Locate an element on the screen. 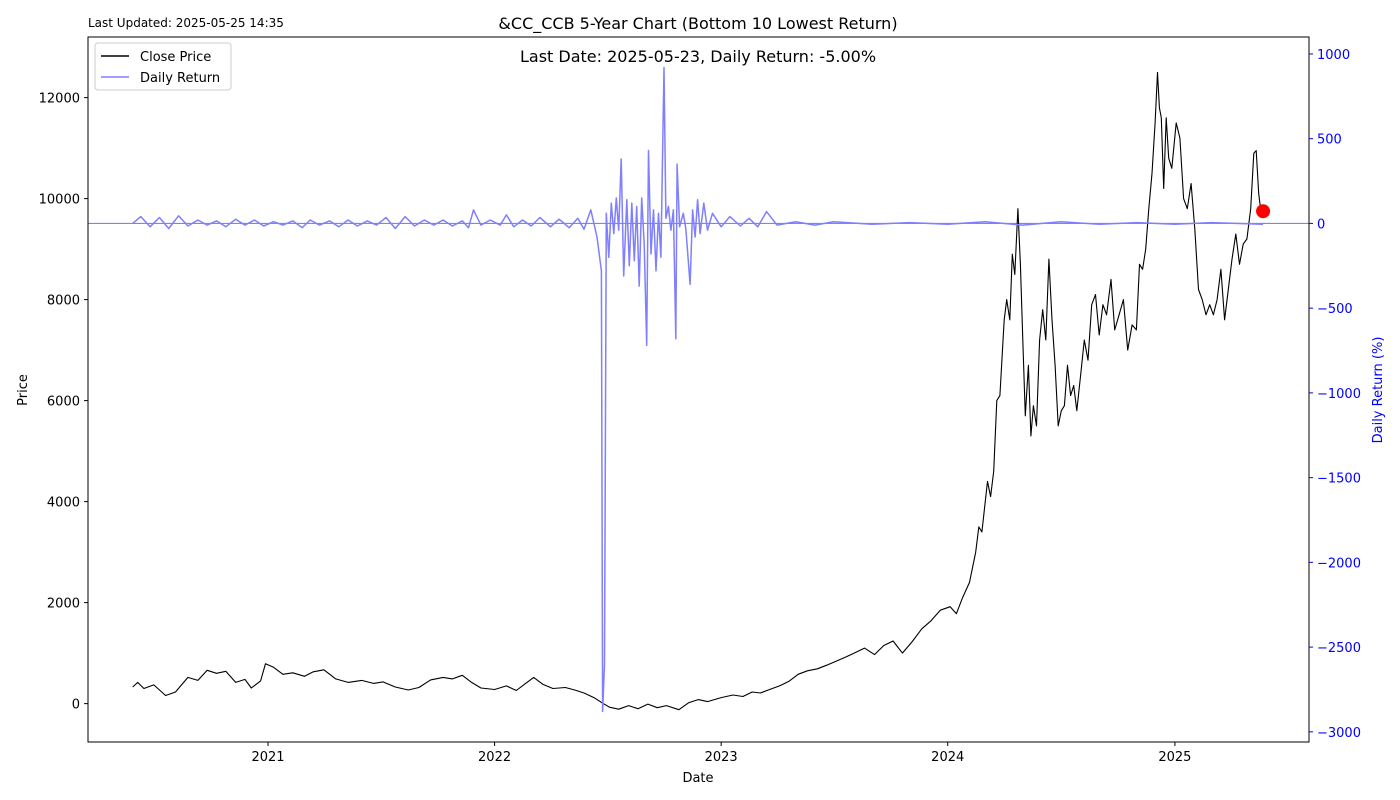 The width and height of the screenshot is (1400, 800). x-tick-label: 2023 is located at coordinates (721, 757).